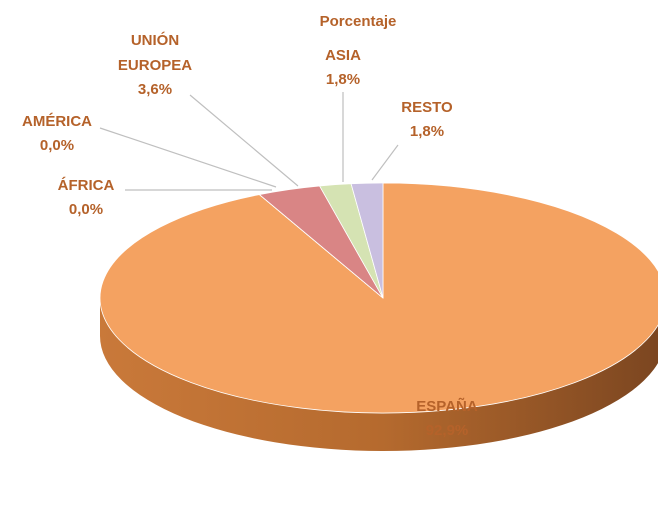 The image size is (658, 509). I want to click on slice-name: UNIÓN EUROPEA, so click(155, 53).